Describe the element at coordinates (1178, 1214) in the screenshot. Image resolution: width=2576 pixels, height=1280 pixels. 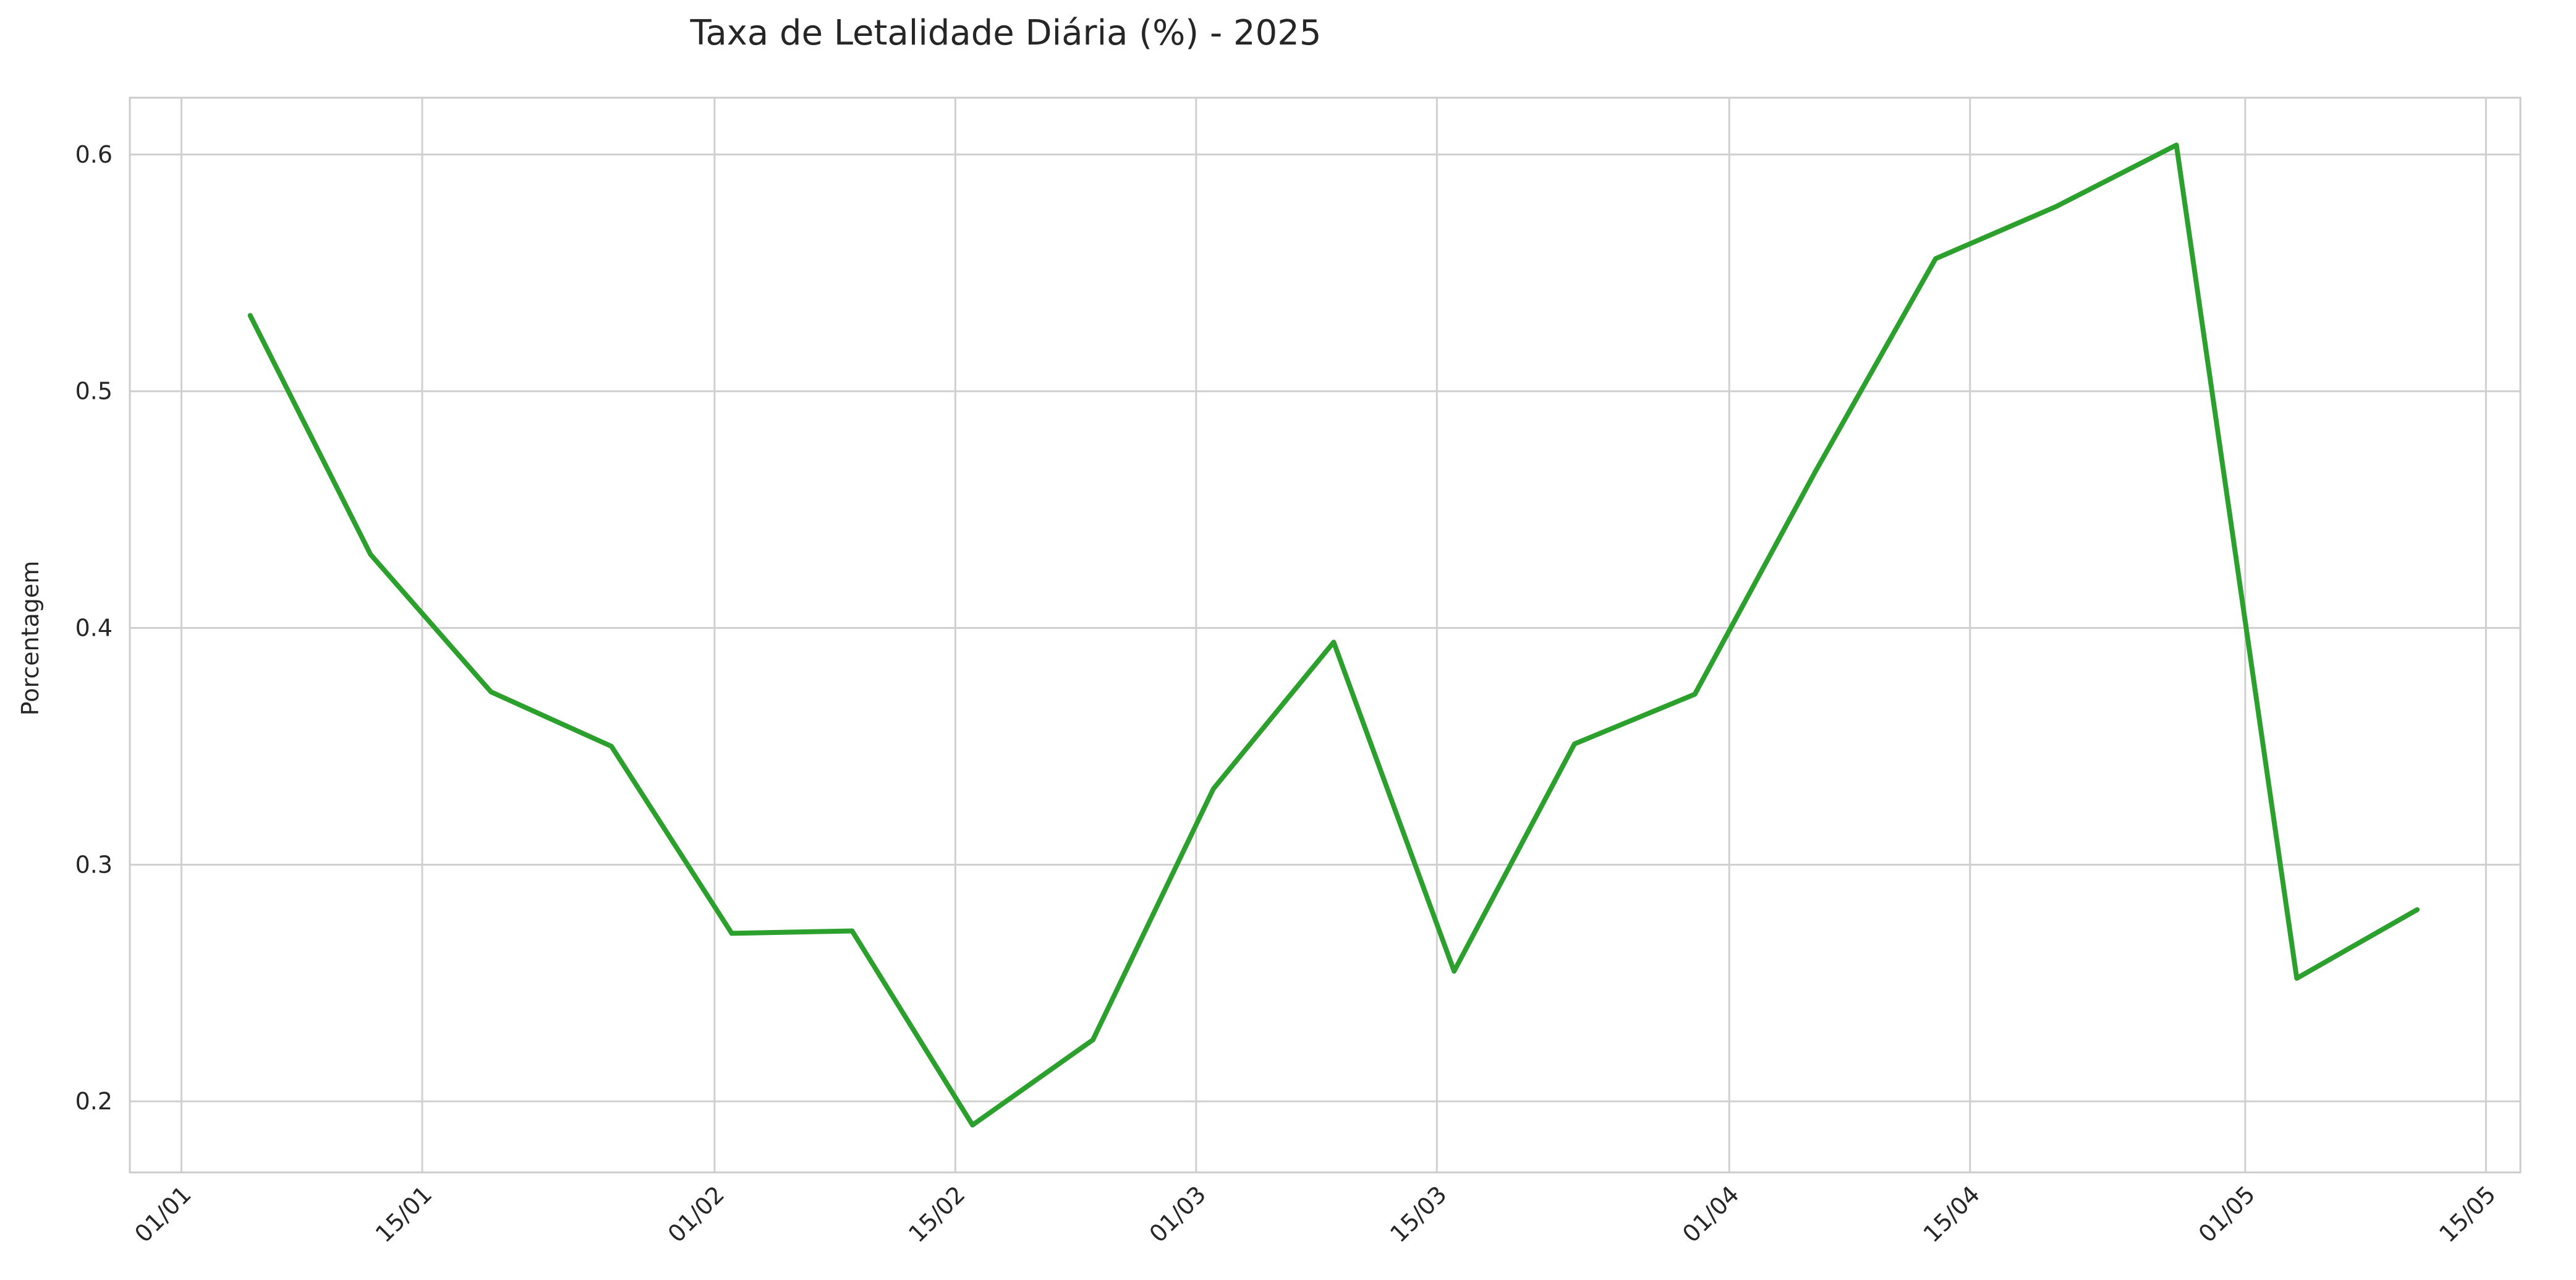
I see `x-tick-label: 01/03` at that location.